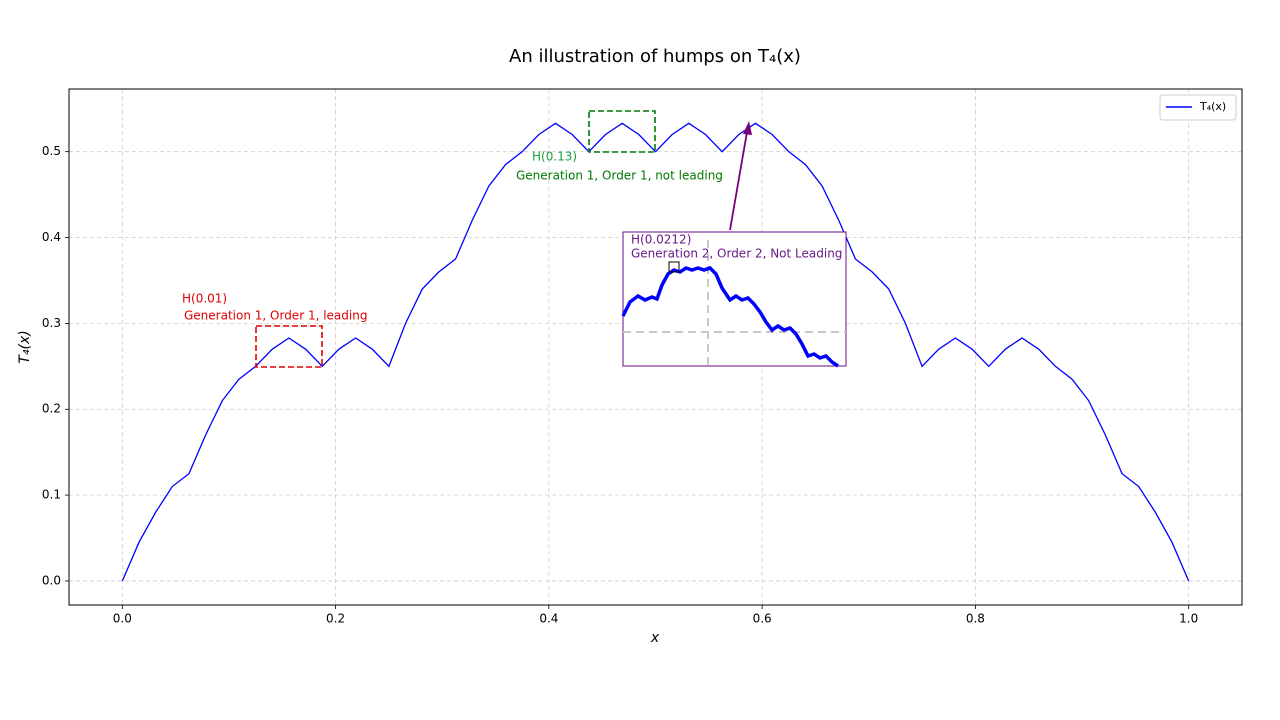 The image size is (1280, 720). I want to click on legend: T₄(x), so click(1198, 107).